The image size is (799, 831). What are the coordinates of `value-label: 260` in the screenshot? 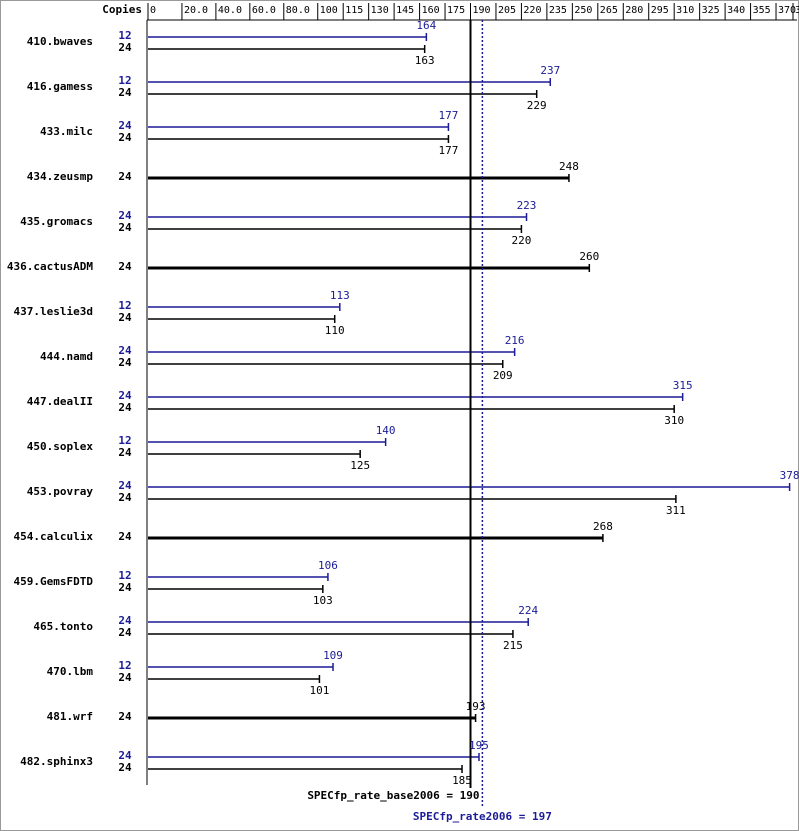 It's located at (589, 256).